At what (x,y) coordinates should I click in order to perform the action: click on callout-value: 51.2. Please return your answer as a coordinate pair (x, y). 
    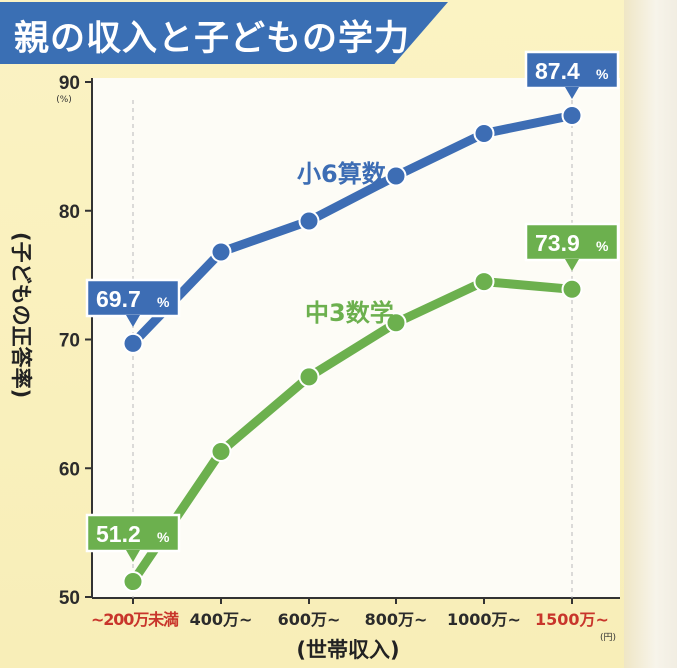
    Looking at the image, I should click on (118, 534).